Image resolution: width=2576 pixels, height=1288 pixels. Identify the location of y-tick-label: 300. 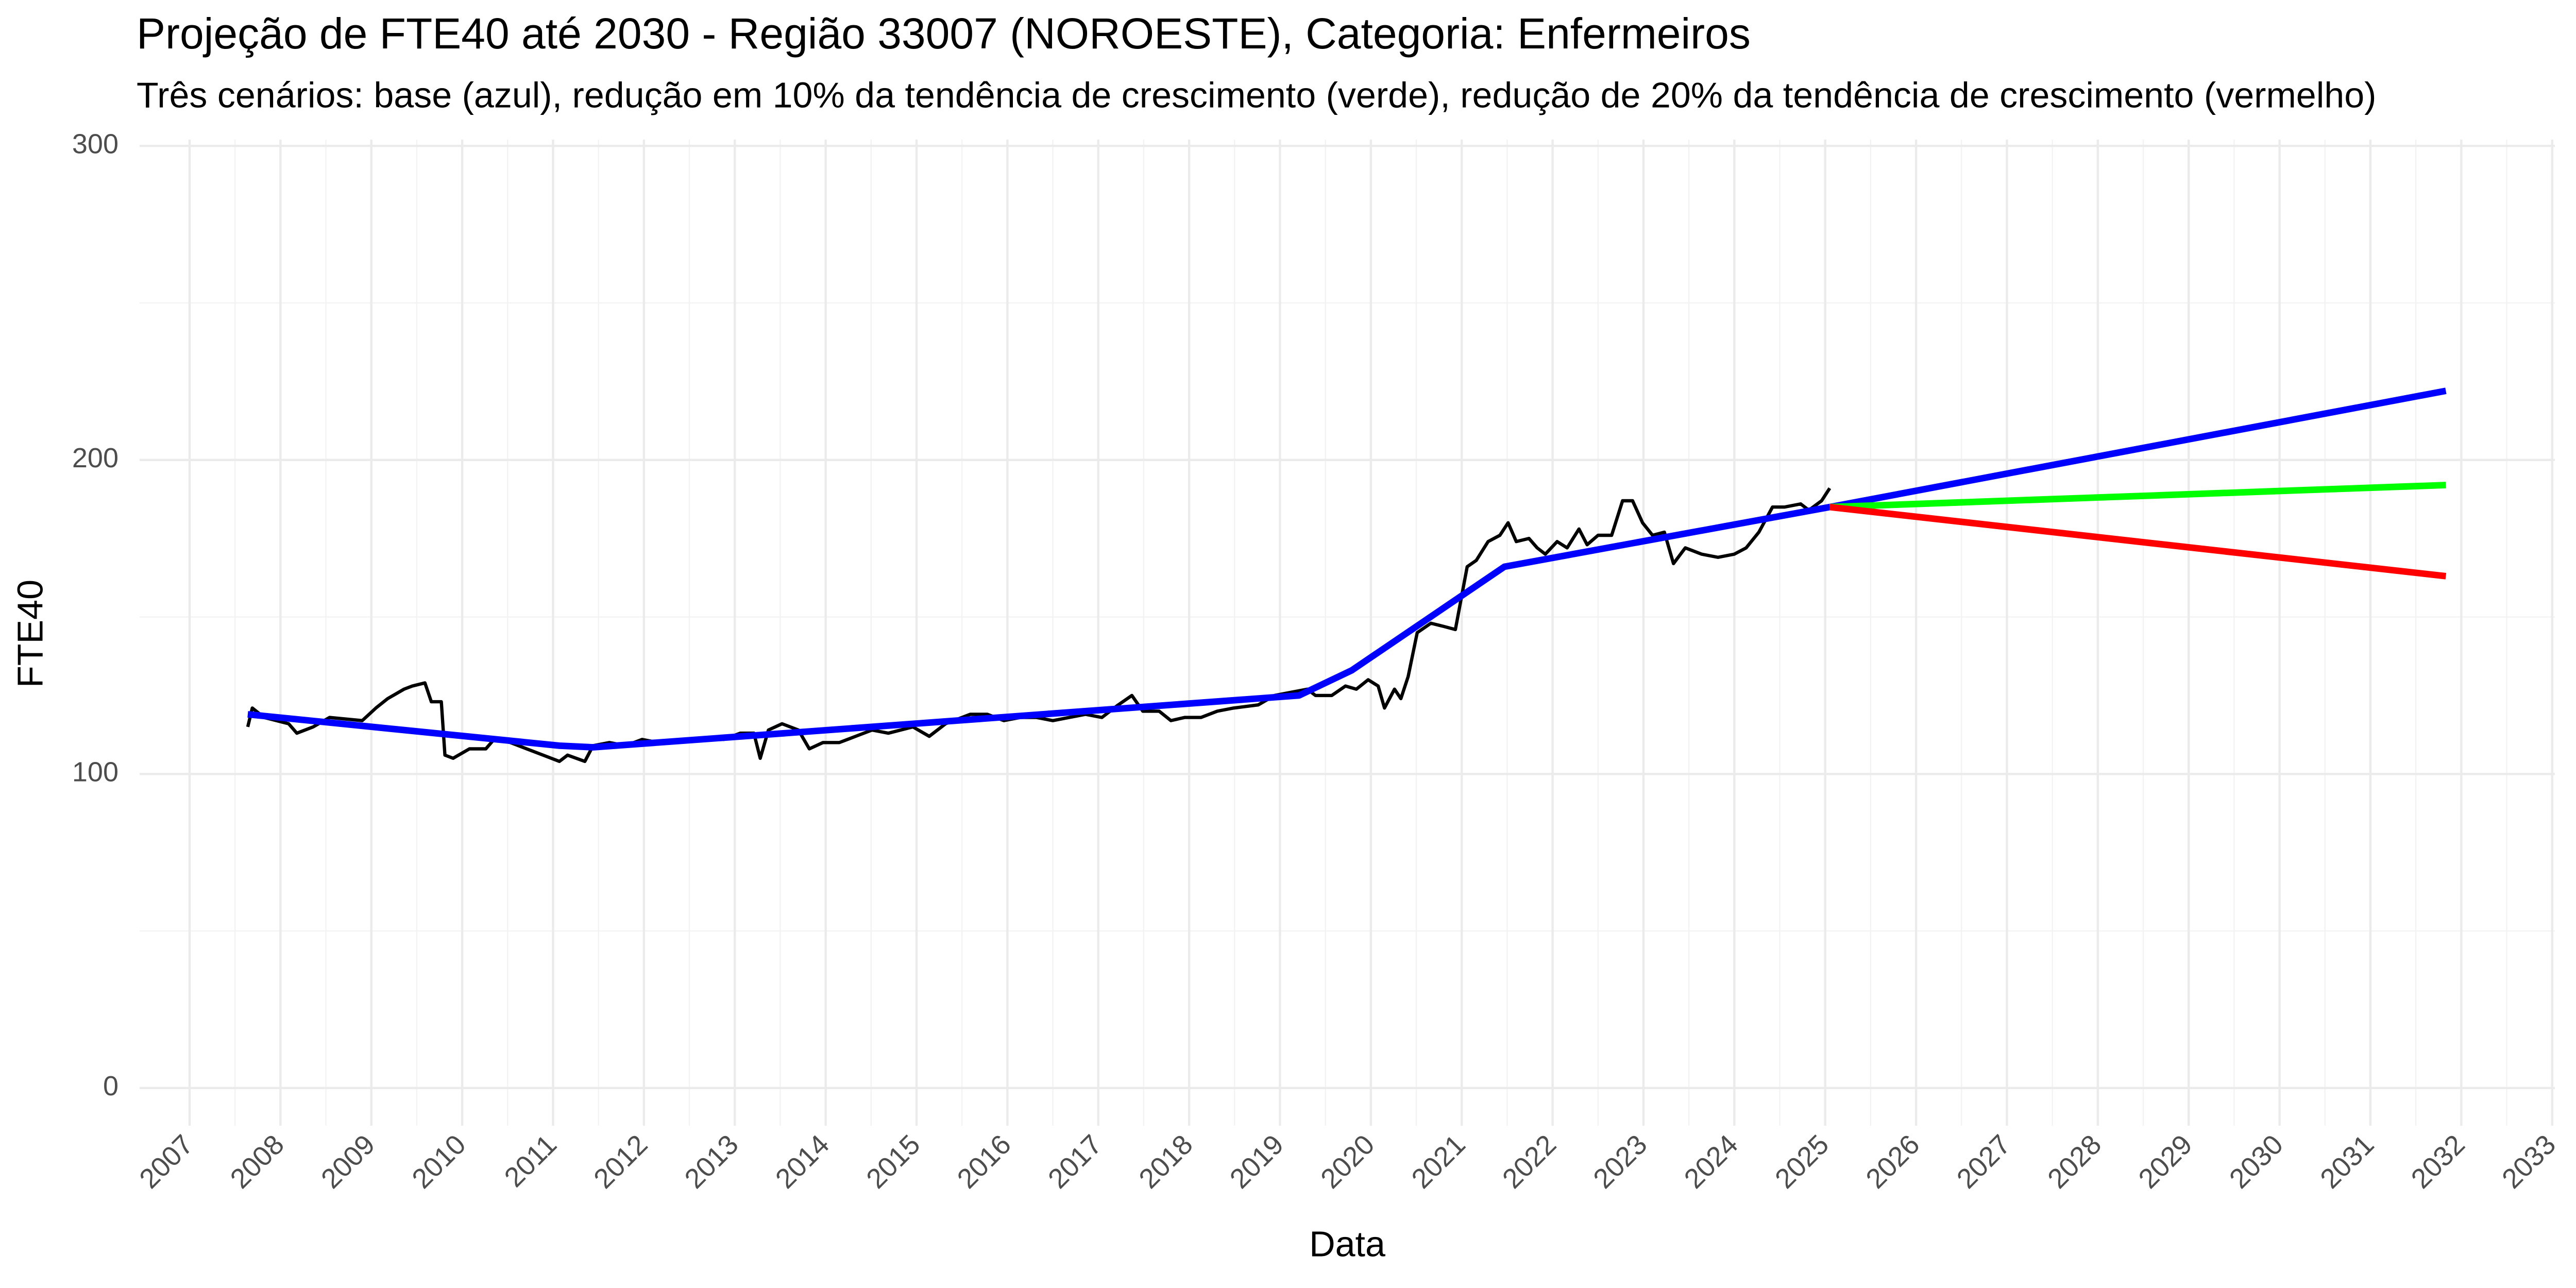
(95, 143).